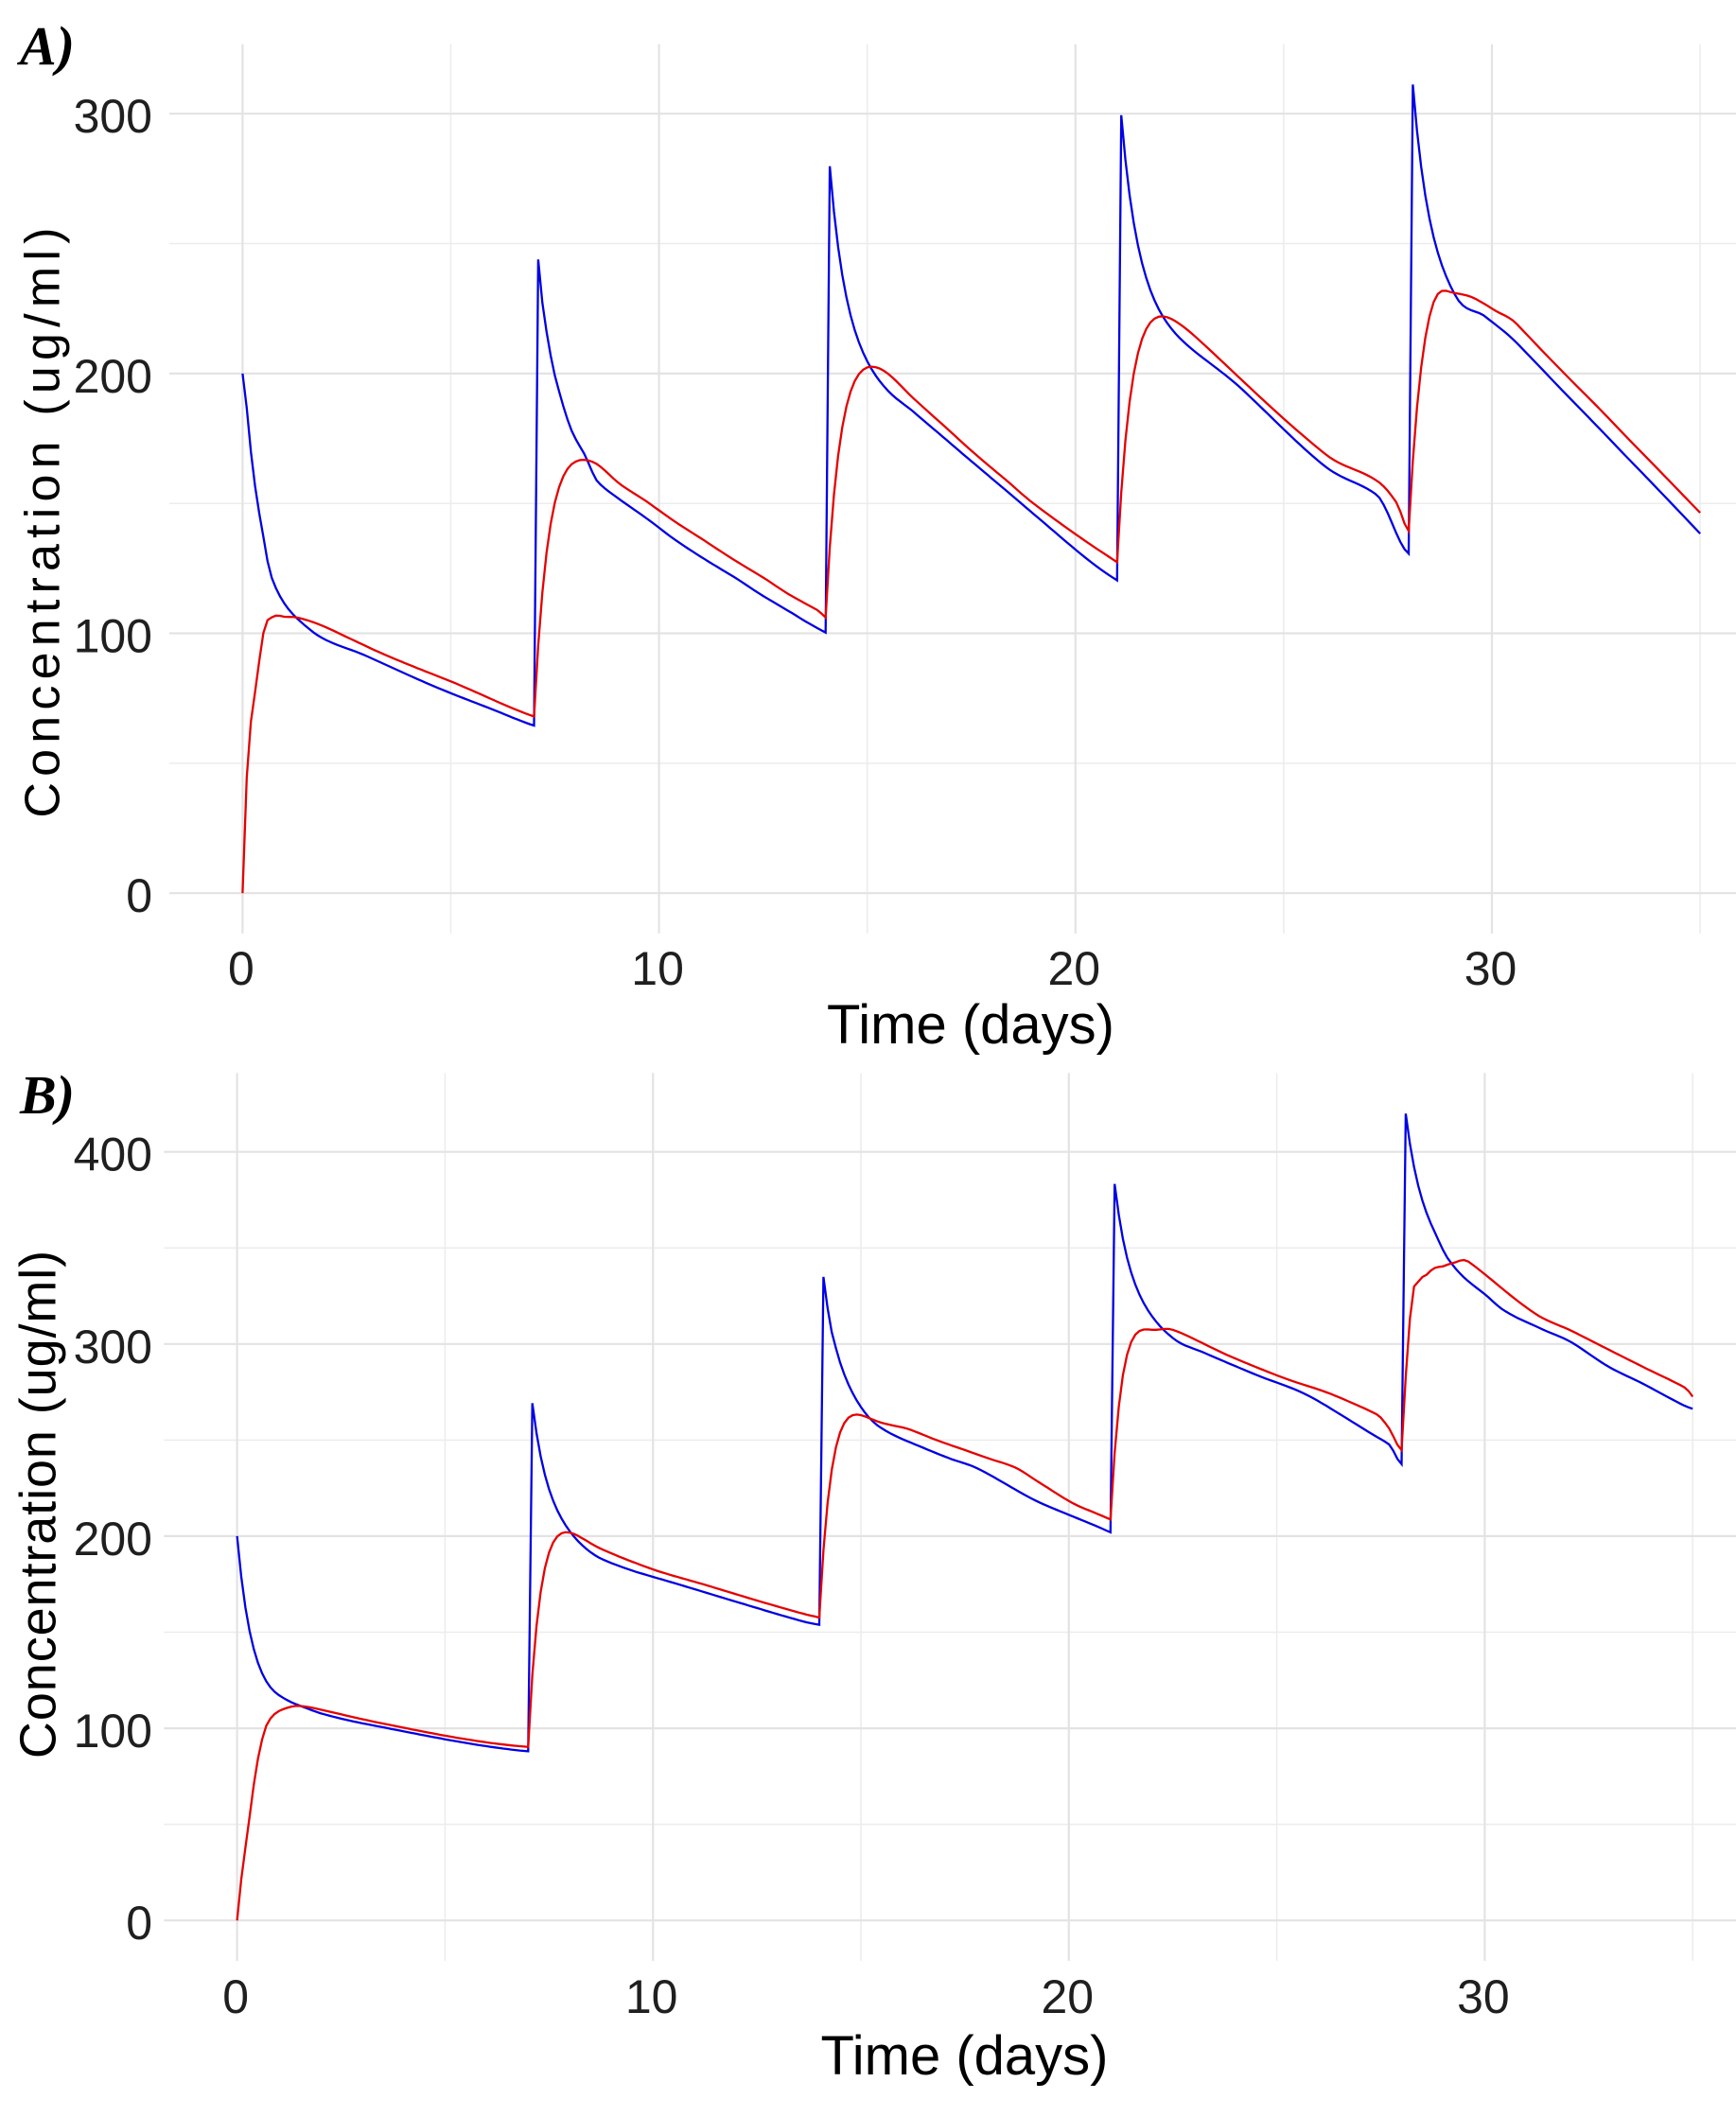 Image resolution: width=1736 pixels, height=2117 pixels. I want to click on svg-text: 400, so click(113, 1154).